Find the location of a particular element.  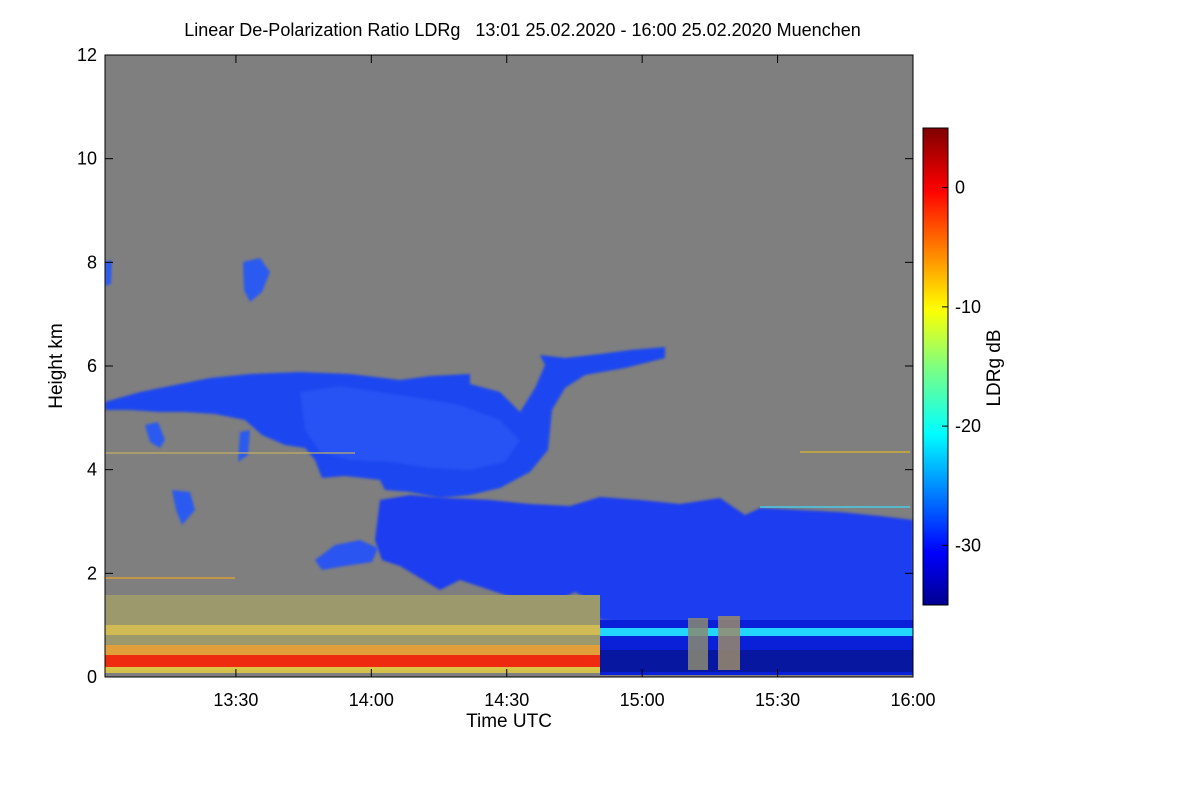

x-tick-label: 14:30 is located at coordinates (506, 700).